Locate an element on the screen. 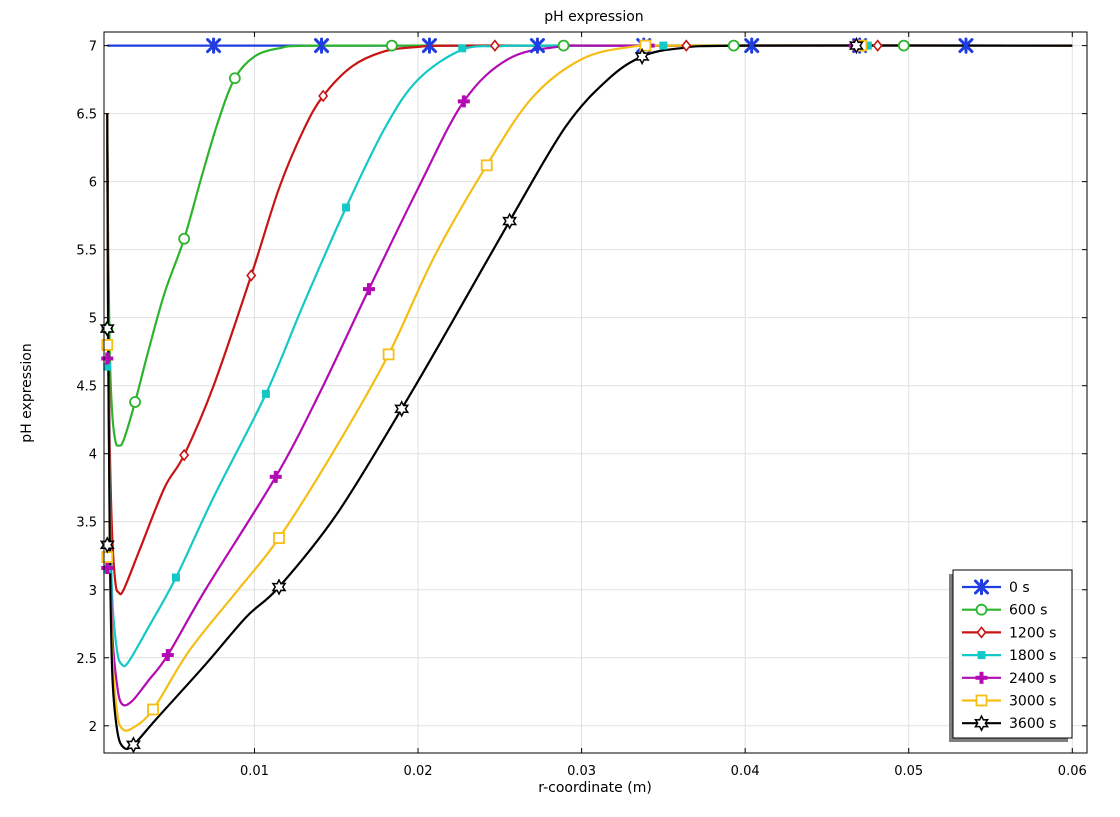 Image resolution: width=1120 pixels, height=817 pixels. y-tick-label: 4 is located at coordinates (93, 455).